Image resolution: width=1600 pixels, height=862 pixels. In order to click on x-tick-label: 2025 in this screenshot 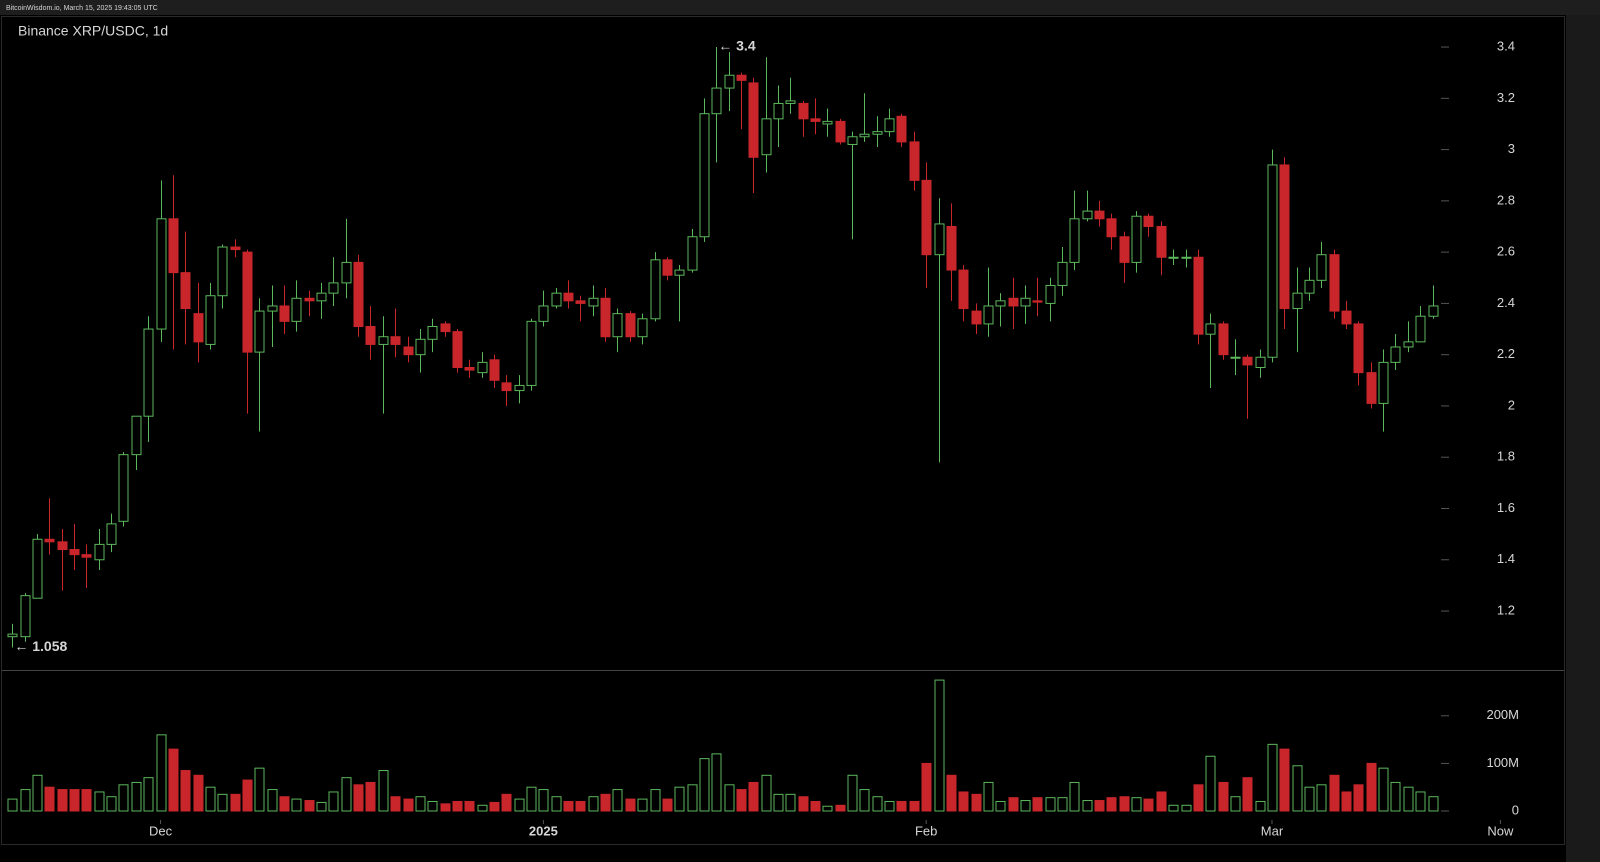, I will do `click(543, 830)`.